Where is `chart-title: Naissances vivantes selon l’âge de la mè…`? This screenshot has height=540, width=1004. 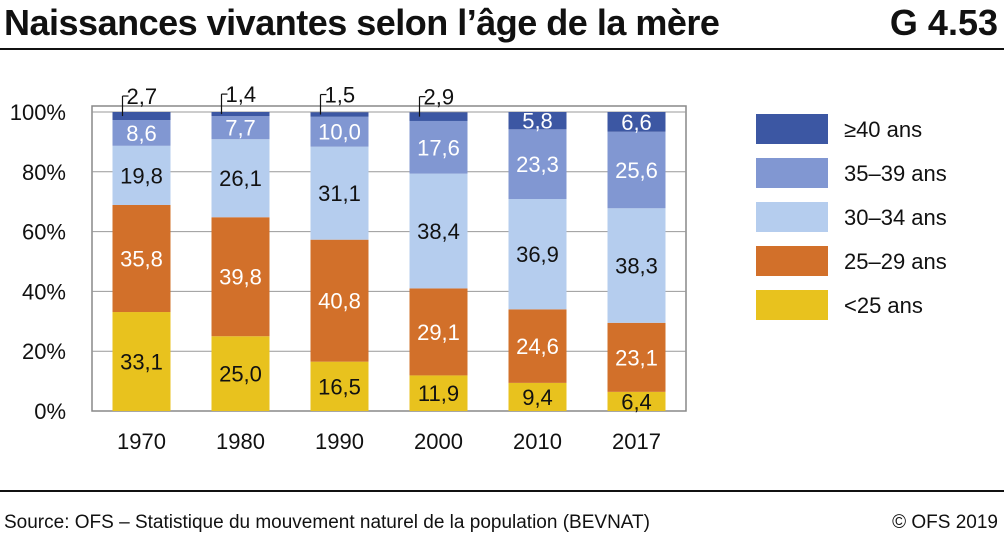 chart-title: Naissances vivantes selon l’âge de la mè… is located at coordinates (362, 22).